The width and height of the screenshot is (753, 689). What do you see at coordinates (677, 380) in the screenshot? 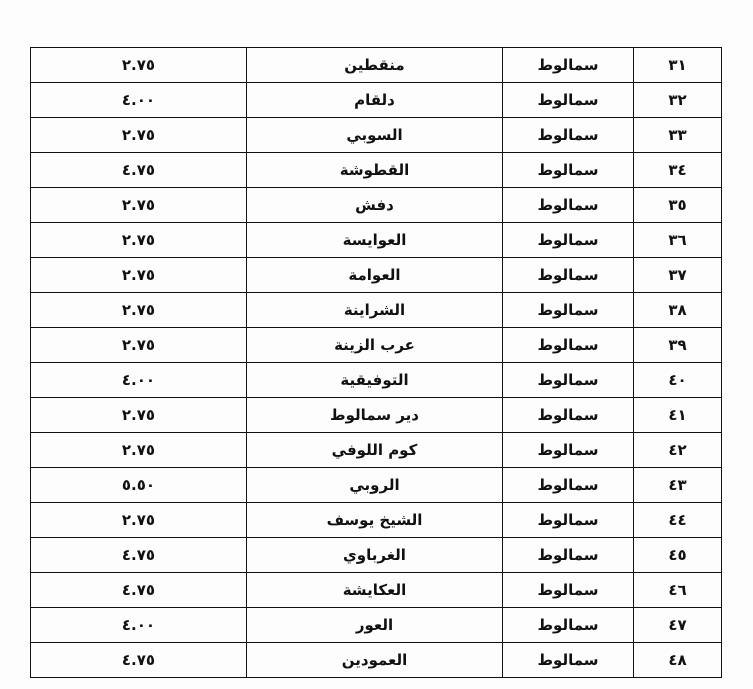
I see `row-number: ٤٠` at bounding box center [677, 380].